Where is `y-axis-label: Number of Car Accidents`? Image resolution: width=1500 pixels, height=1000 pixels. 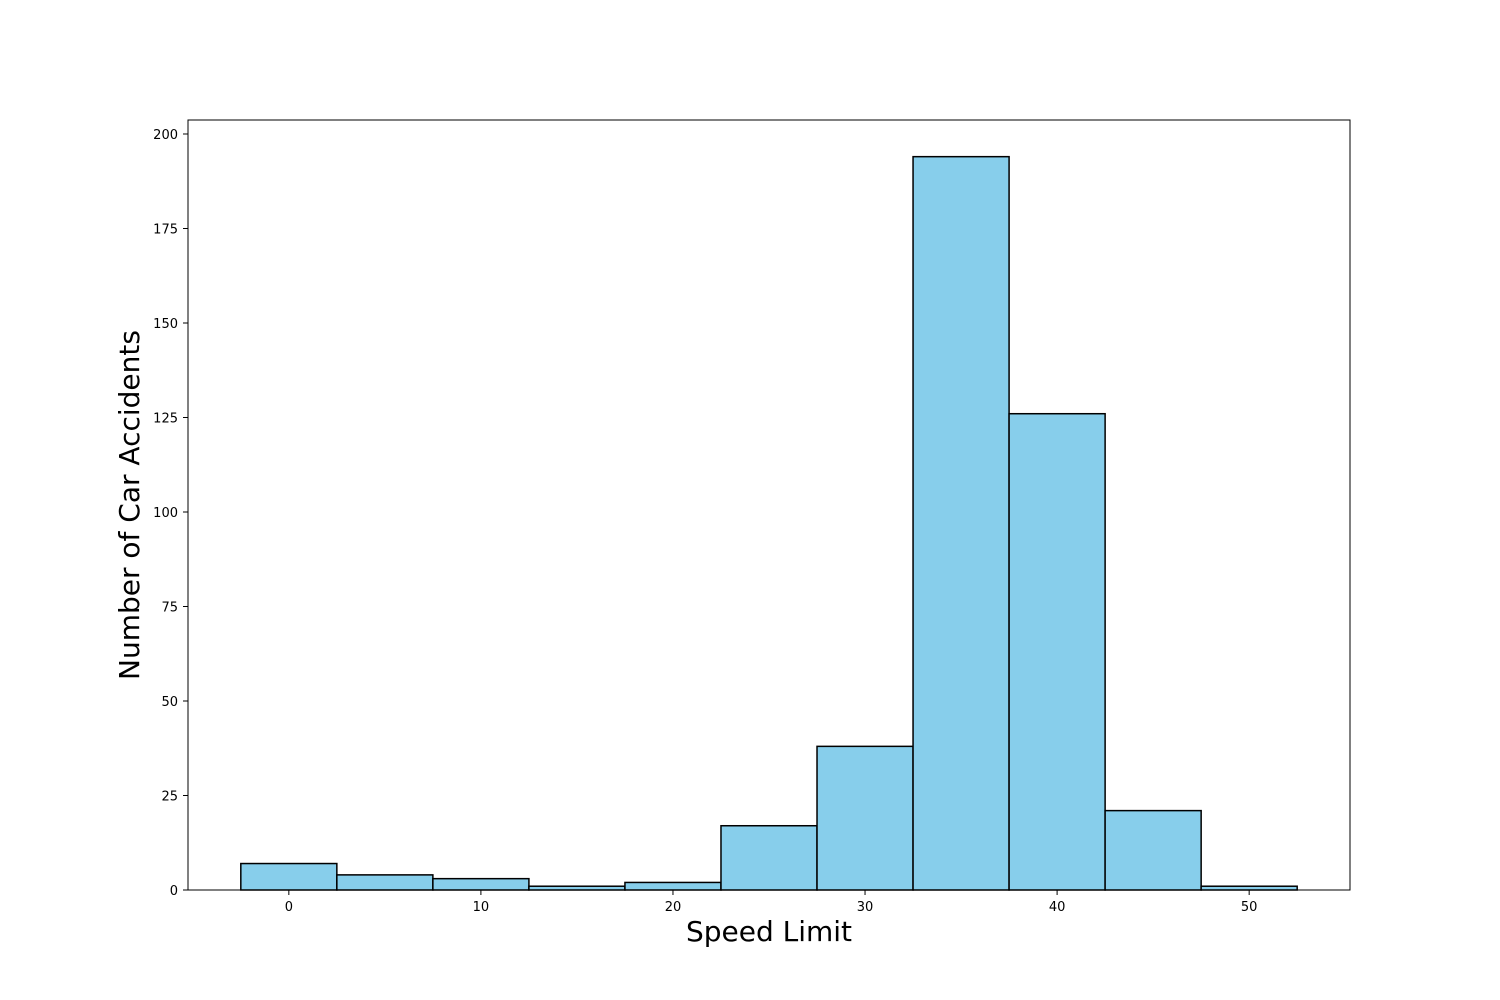 y-axis-label: Number of Car Accidents is located at coordinates (129, 505).